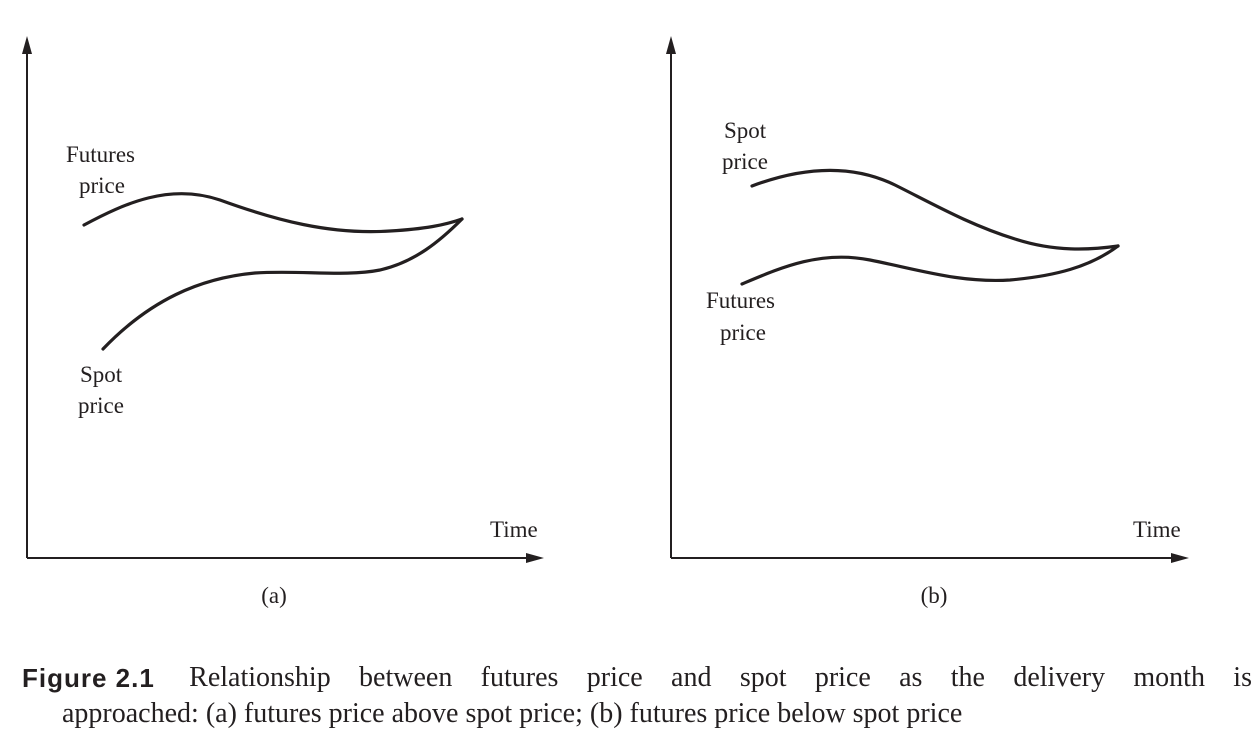 This screenshot has width=1258, height=748. What do you see at coordinates (27, 45) in the screenshot?
I see `panel-a-y-axis-arrow` at bounding box center [27, 45].